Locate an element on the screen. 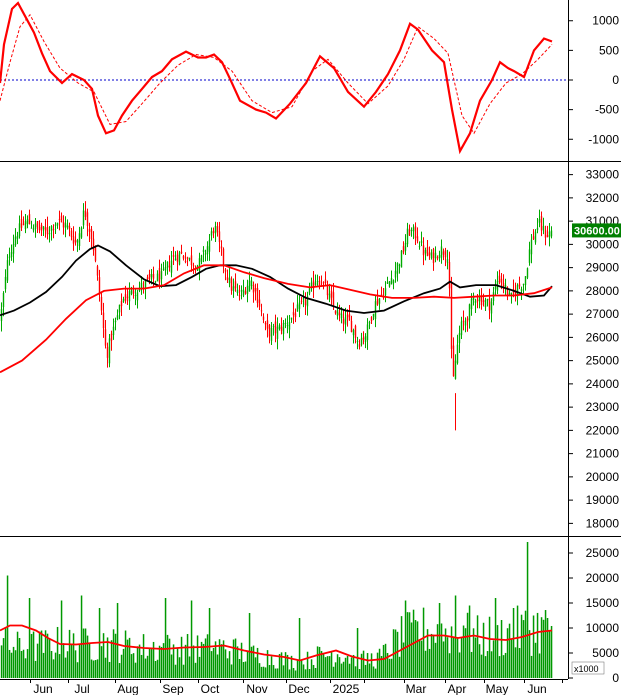 Image resolution: width=621 pixels, height=695 pixels. y-tick-label: -1000 is located at coordinates (603, 139).